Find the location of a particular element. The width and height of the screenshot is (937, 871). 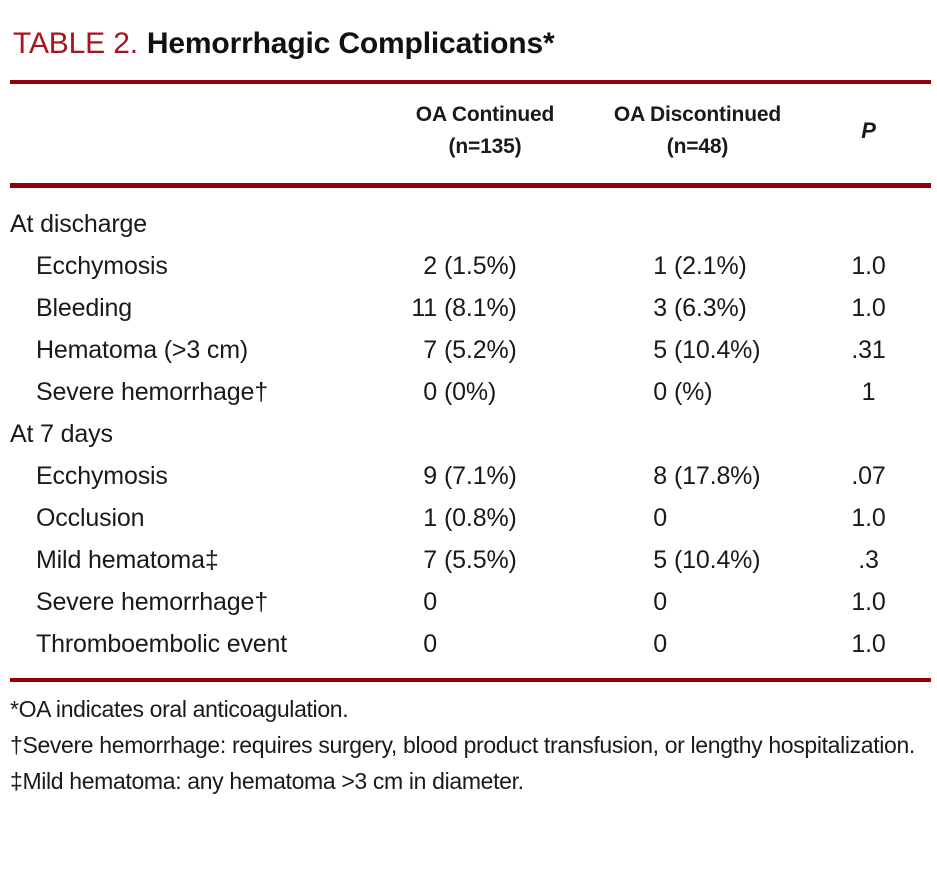

rule-under-header is located at coordinates (470, 185).